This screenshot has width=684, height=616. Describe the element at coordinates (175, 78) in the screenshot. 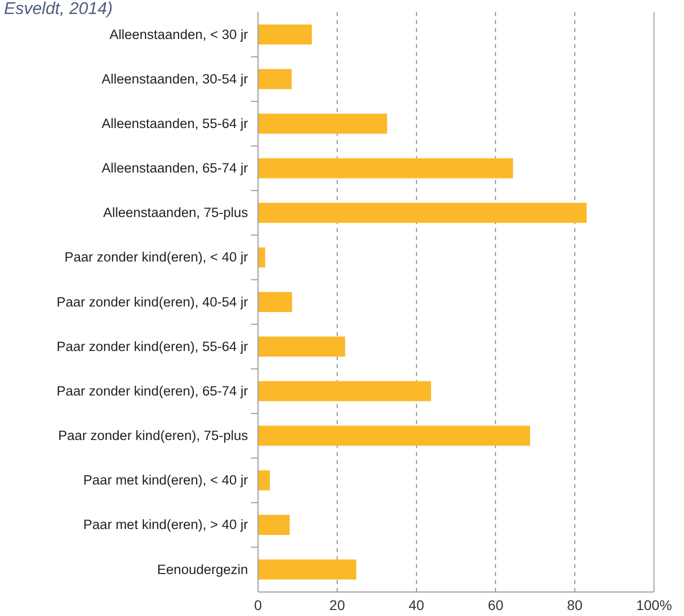

I see `y-tick-label: Alleenstaanden, 30-54 jr` at that location.